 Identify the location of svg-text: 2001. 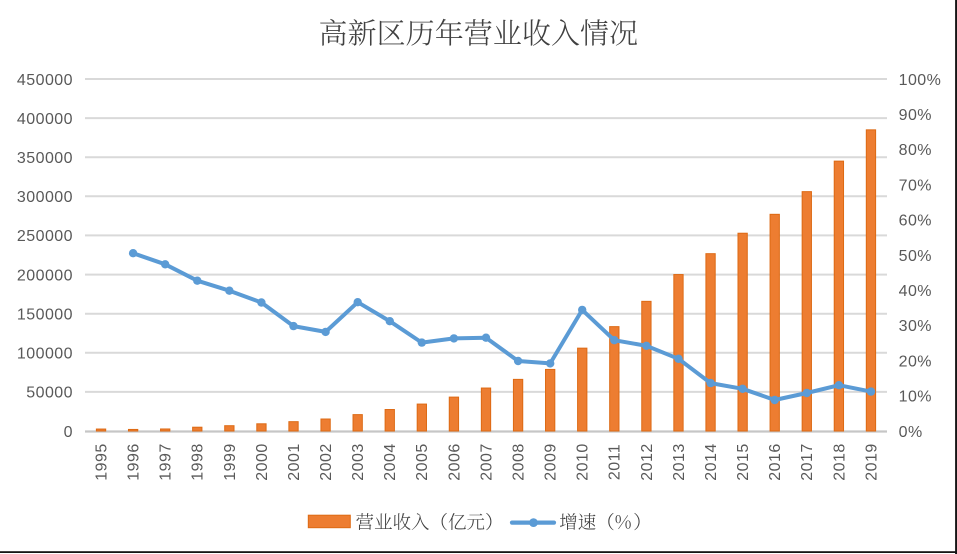
(294, 461).